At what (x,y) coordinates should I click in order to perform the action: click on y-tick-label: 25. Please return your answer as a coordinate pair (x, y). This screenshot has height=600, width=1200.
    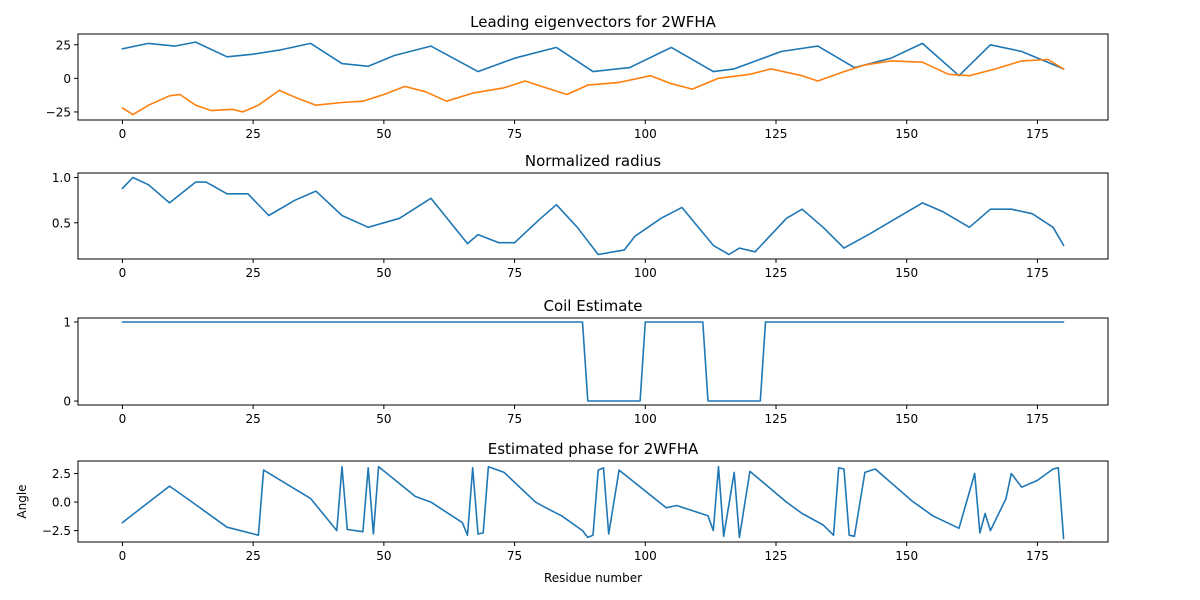
    Looking at the image, I should click on (63, 45).